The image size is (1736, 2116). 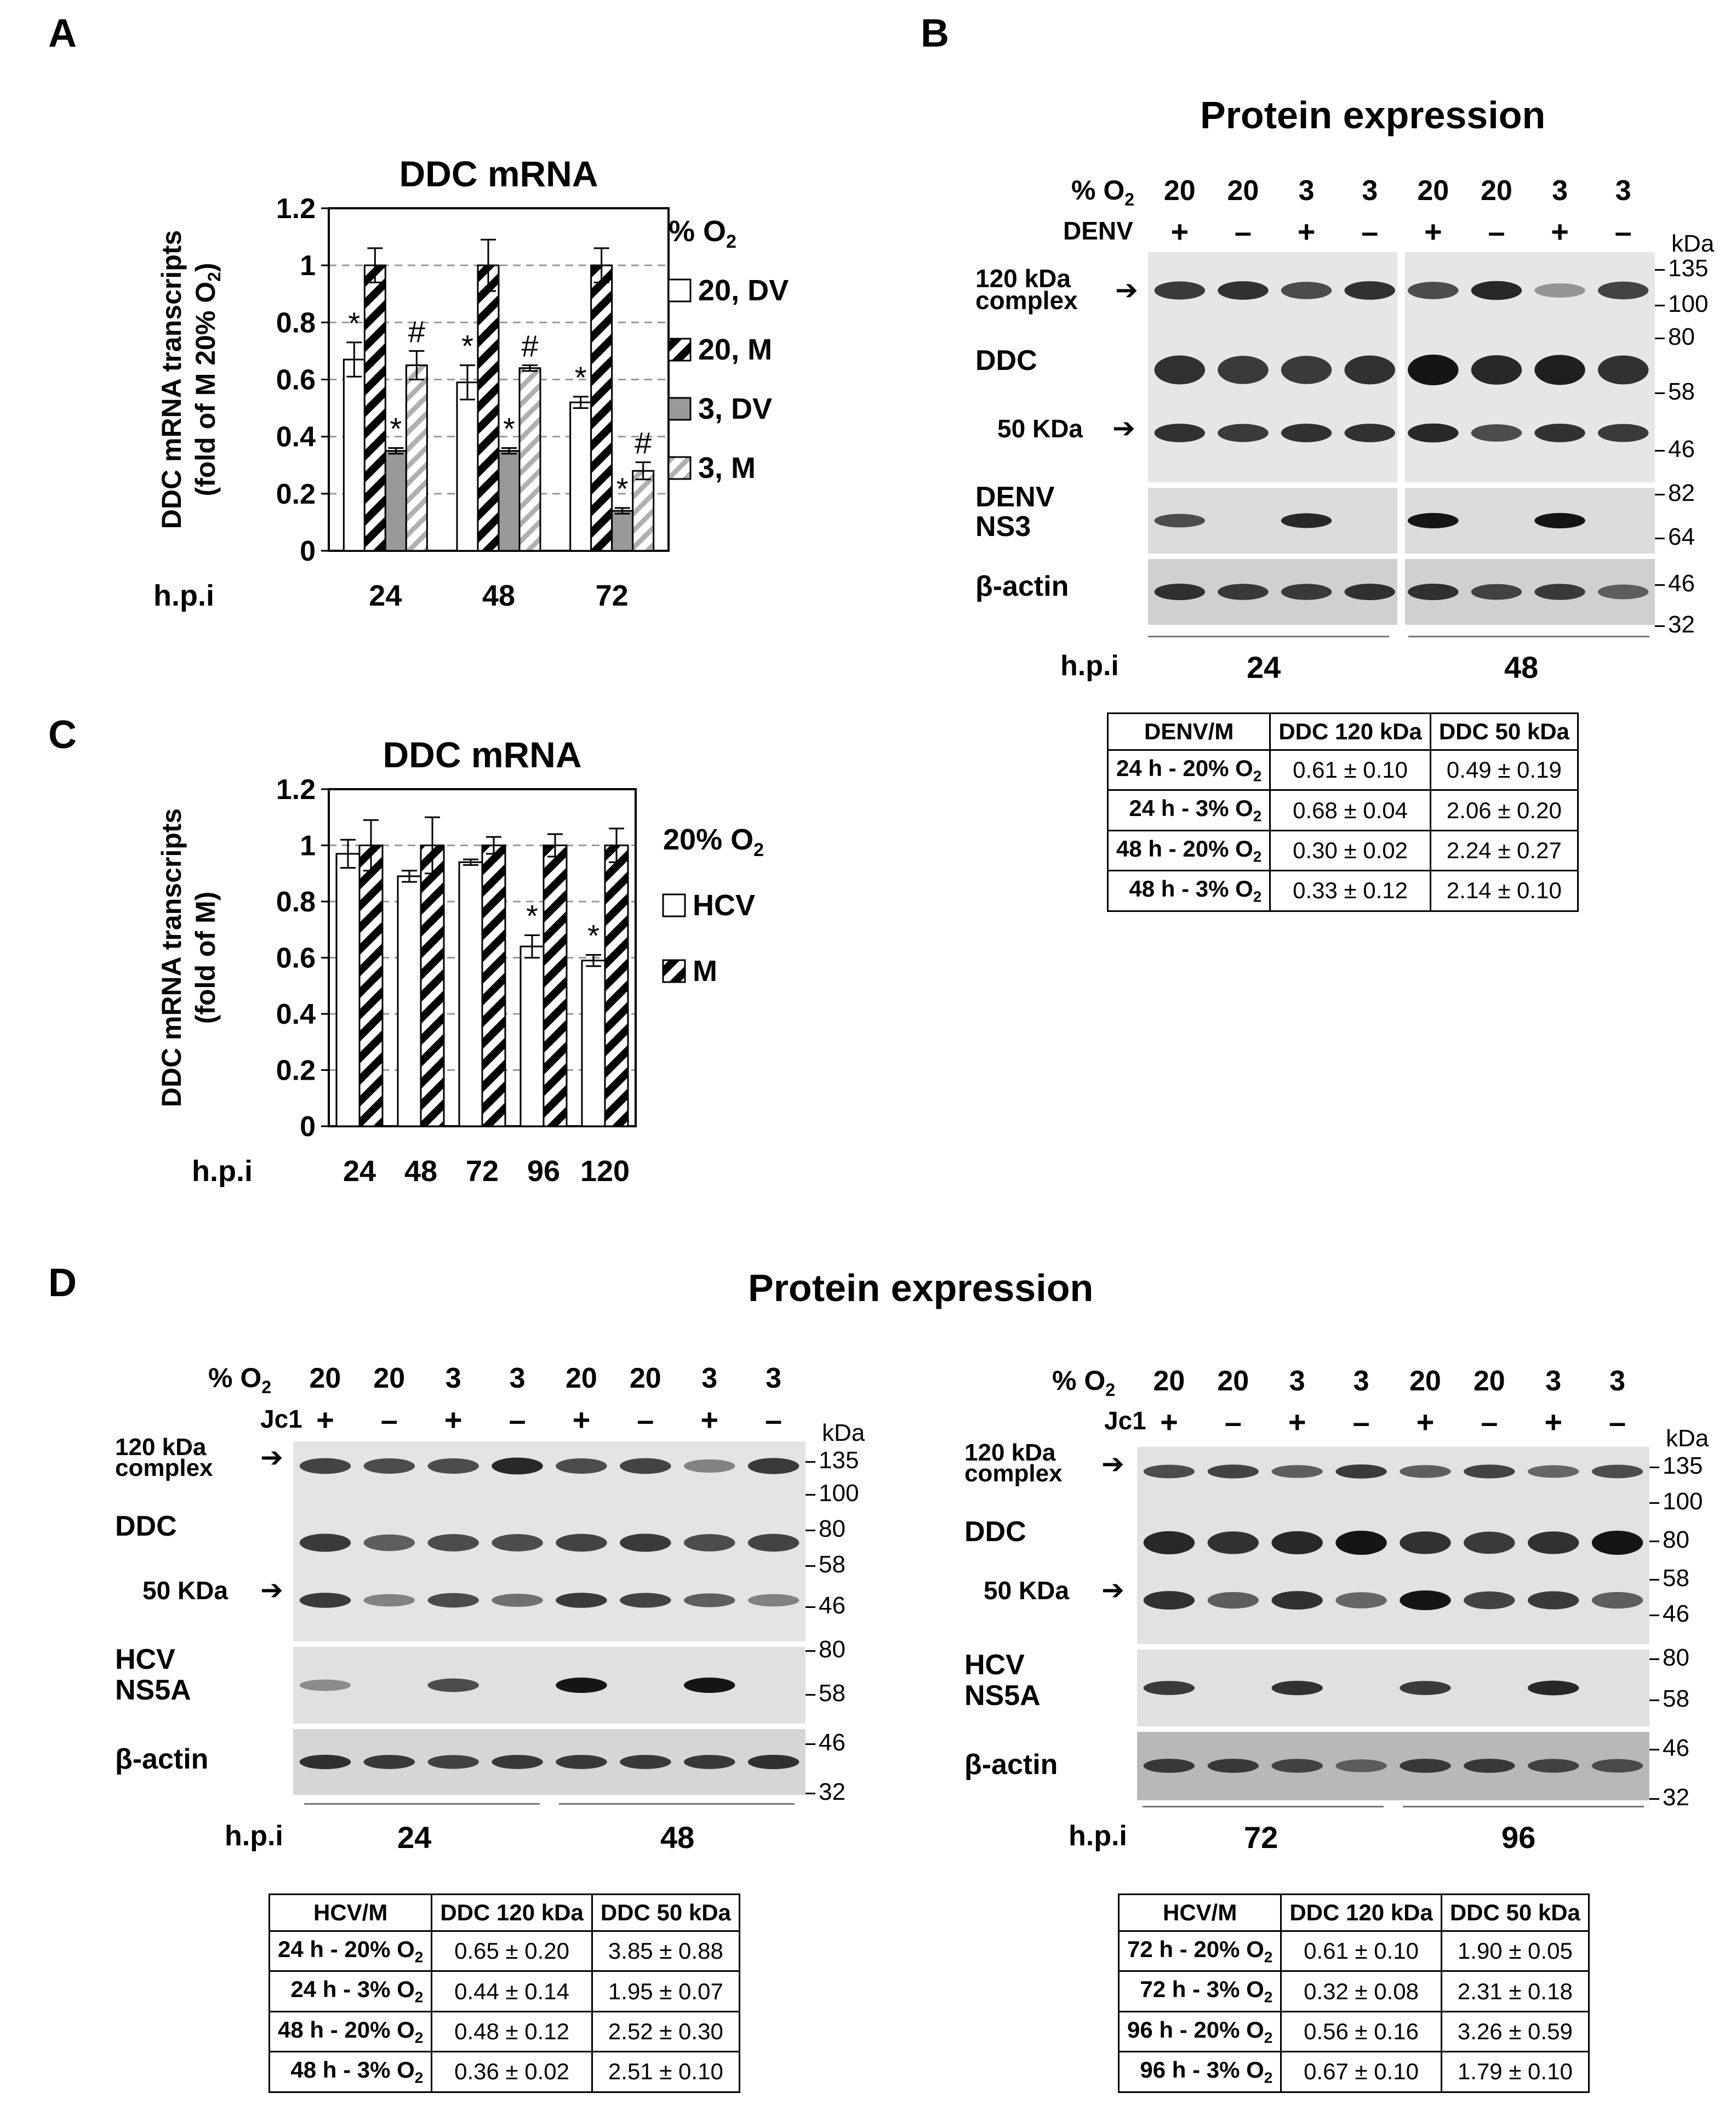 I want to click on panel-d-right-kda: kDa, so click(x=1688, y=1438).